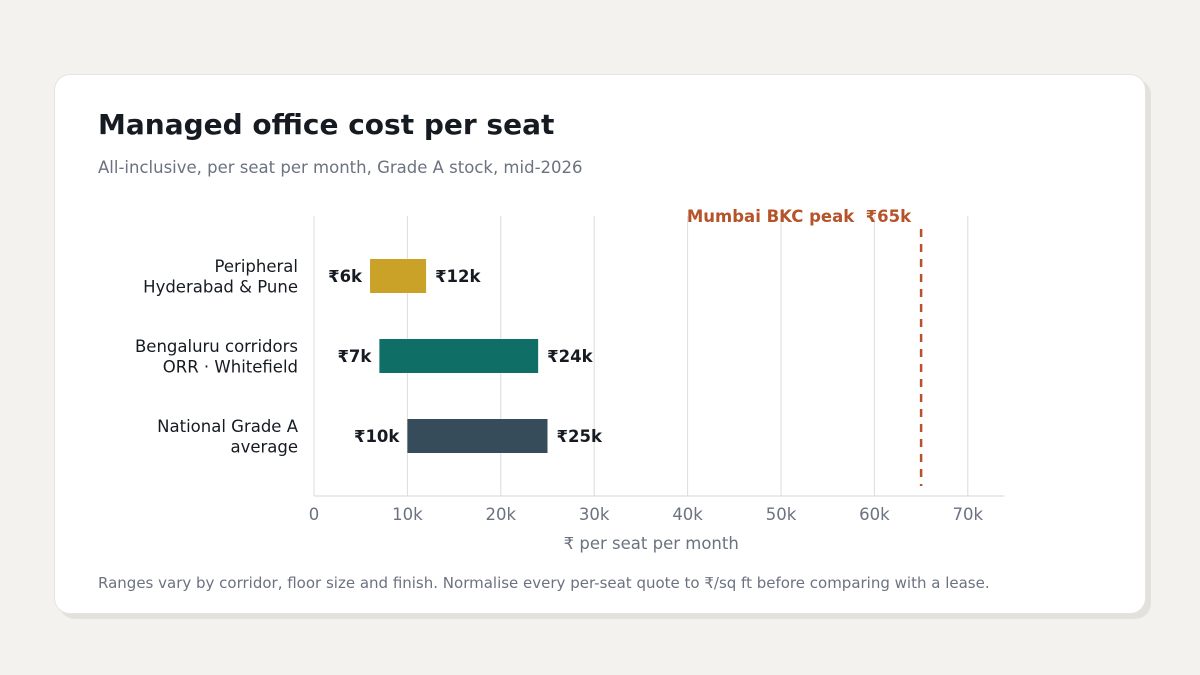 The height and width of the screenshot is (675, 1200). What do you see at coordinates (220, 286) in the screenshot?
I see `category-label: Hyderabad & Pune` at bounding box center [220, 286].